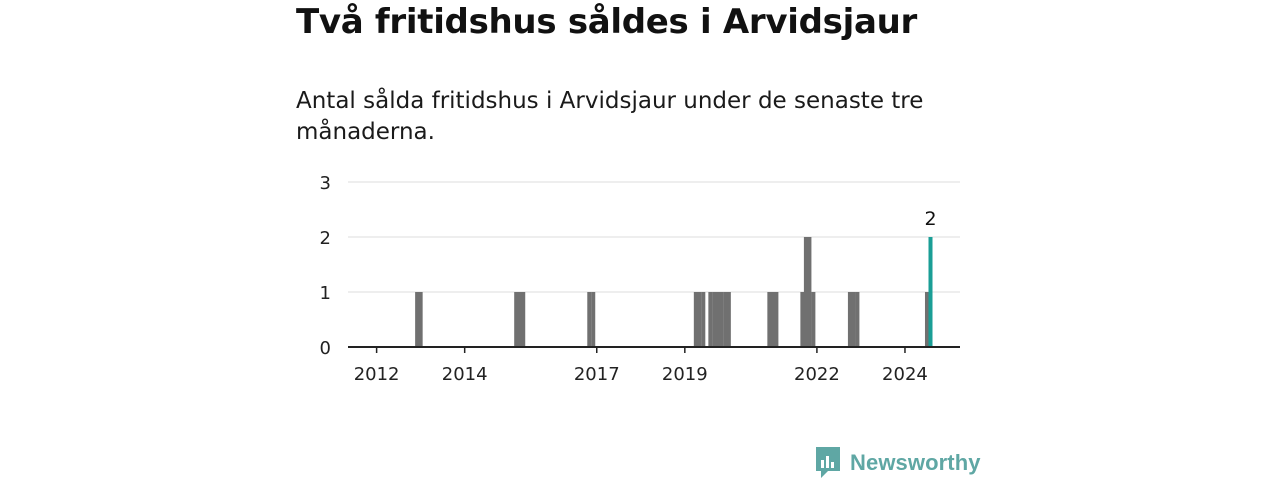 This screenshot has height=480, width=1280. I want to click on x-tick-label: 2024, so click(905, 374).